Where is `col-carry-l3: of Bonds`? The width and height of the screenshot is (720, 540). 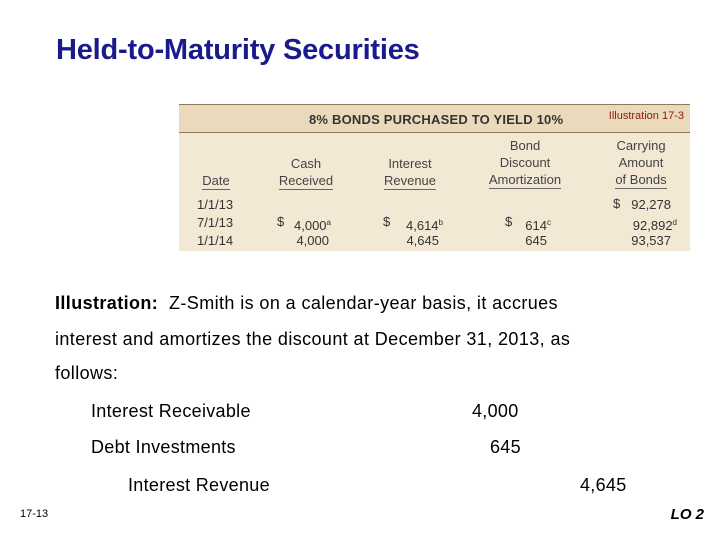
col-carry-l3: of Bonds is located at coordinates (641, 180).